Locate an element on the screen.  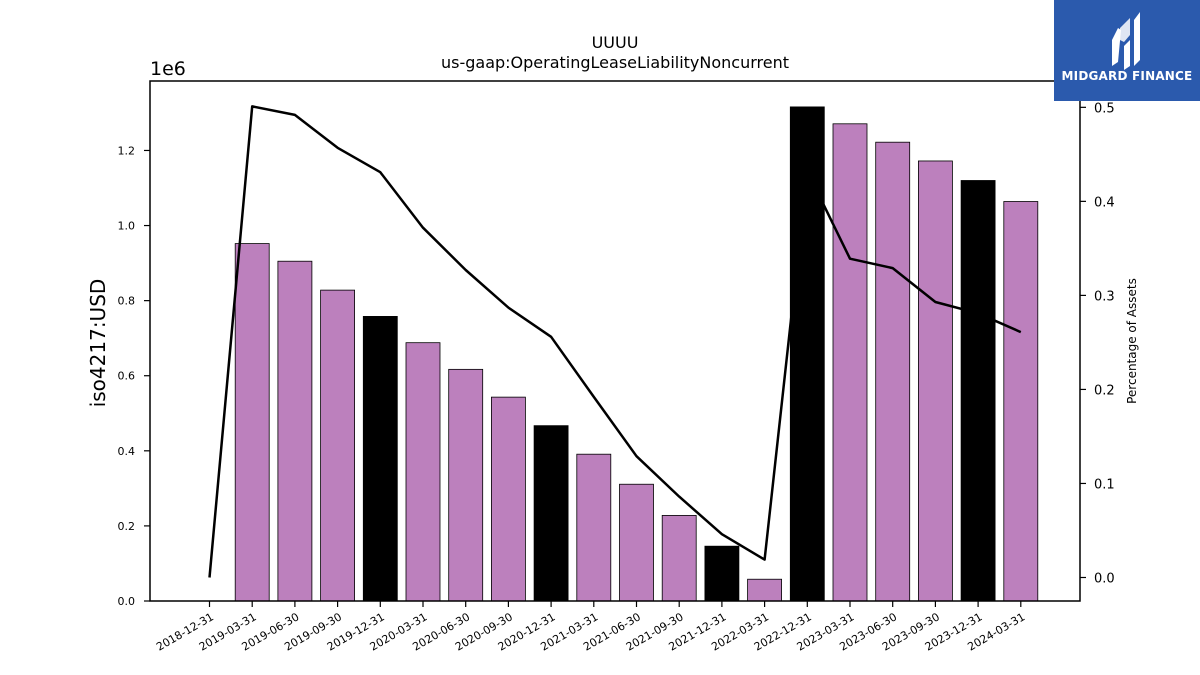
midgard-finance-logo: MIDGARD FINANCE is located at coordinates (1127, 50).